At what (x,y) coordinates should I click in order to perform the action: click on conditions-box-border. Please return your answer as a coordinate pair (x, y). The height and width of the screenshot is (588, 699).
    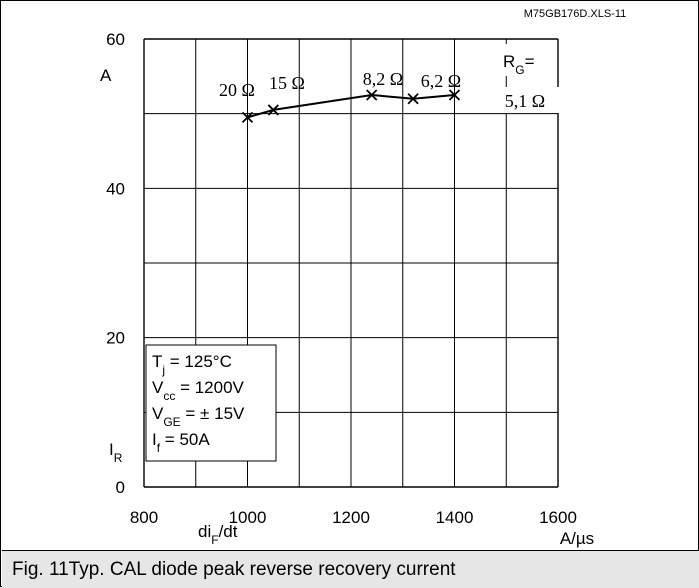
    Looking at the image, I should click on (211, 403).